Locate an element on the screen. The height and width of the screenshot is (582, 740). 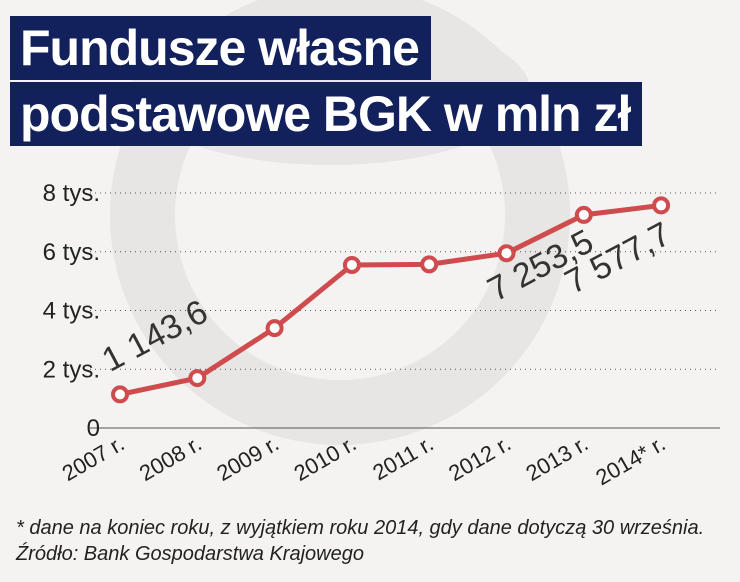
data-label: 1 143,6 is located at coordinates (155, 336).